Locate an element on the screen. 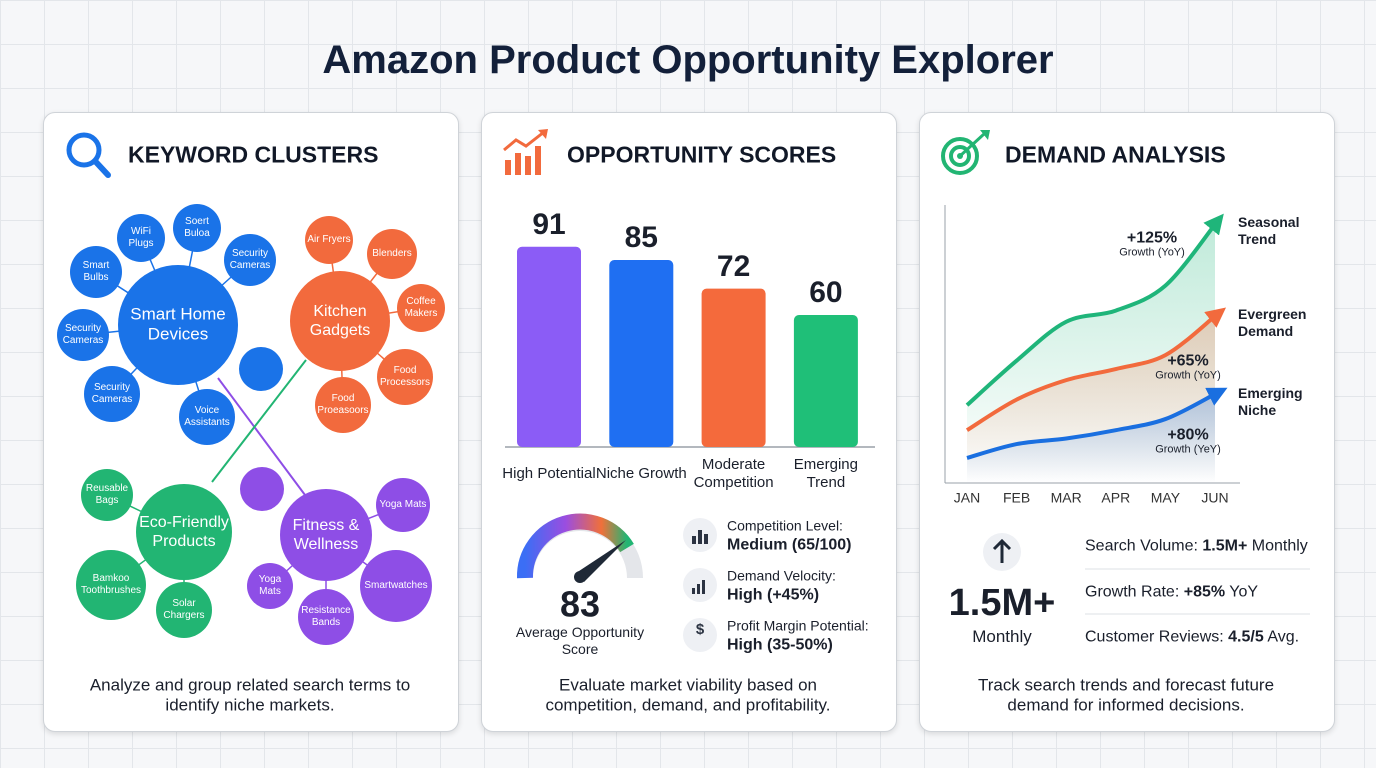 Image resolution: width=1376 pixels, height=768 pixels. stat: Search Volume: 1.5M+ Monthly is located at coordinates (1196, 545).